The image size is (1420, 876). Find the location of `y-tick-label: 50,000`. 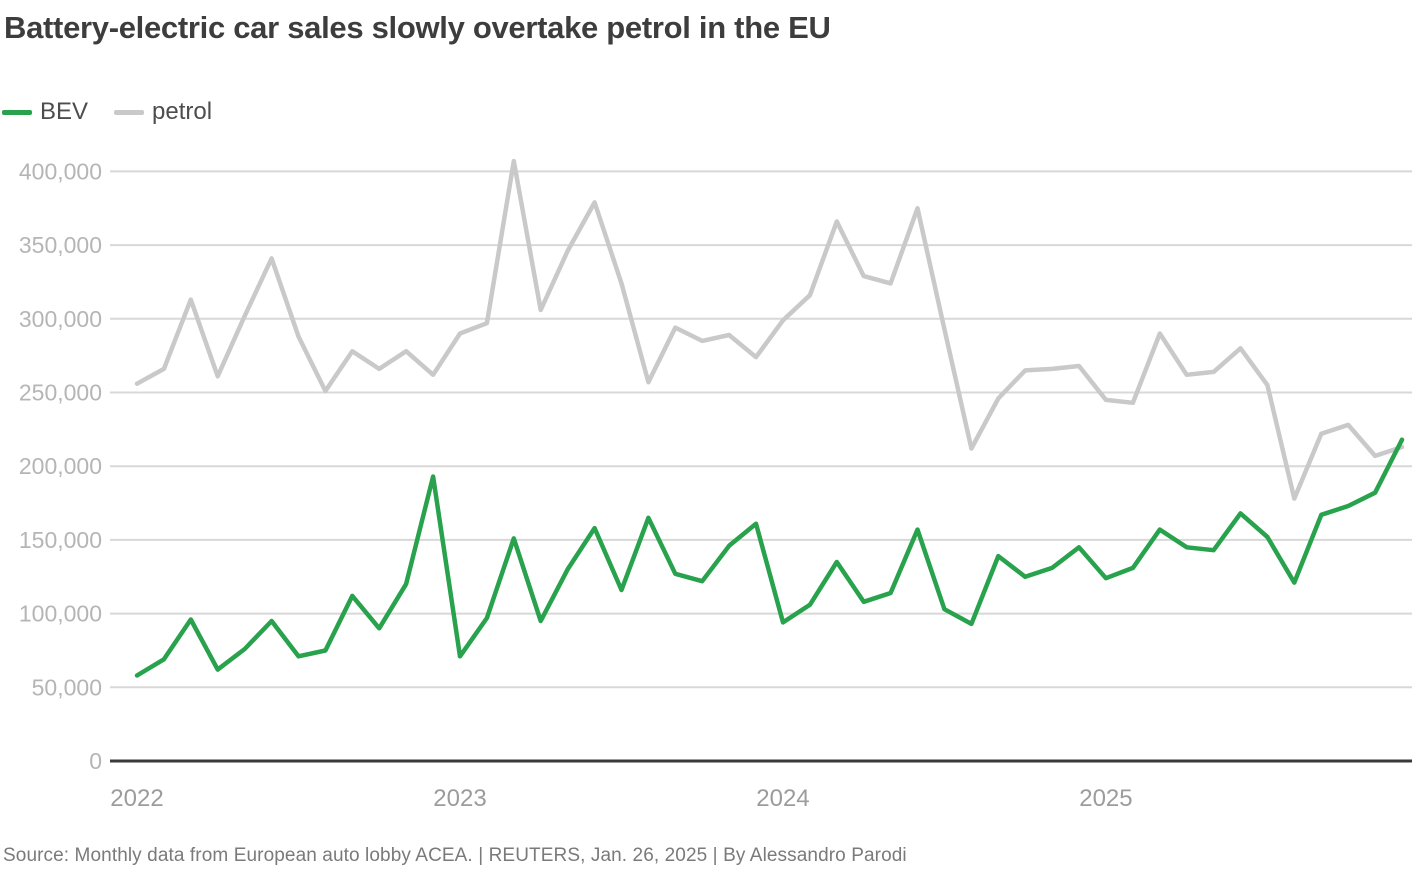

y-tick-label: 50,000 is located at coordinates (67, 687).